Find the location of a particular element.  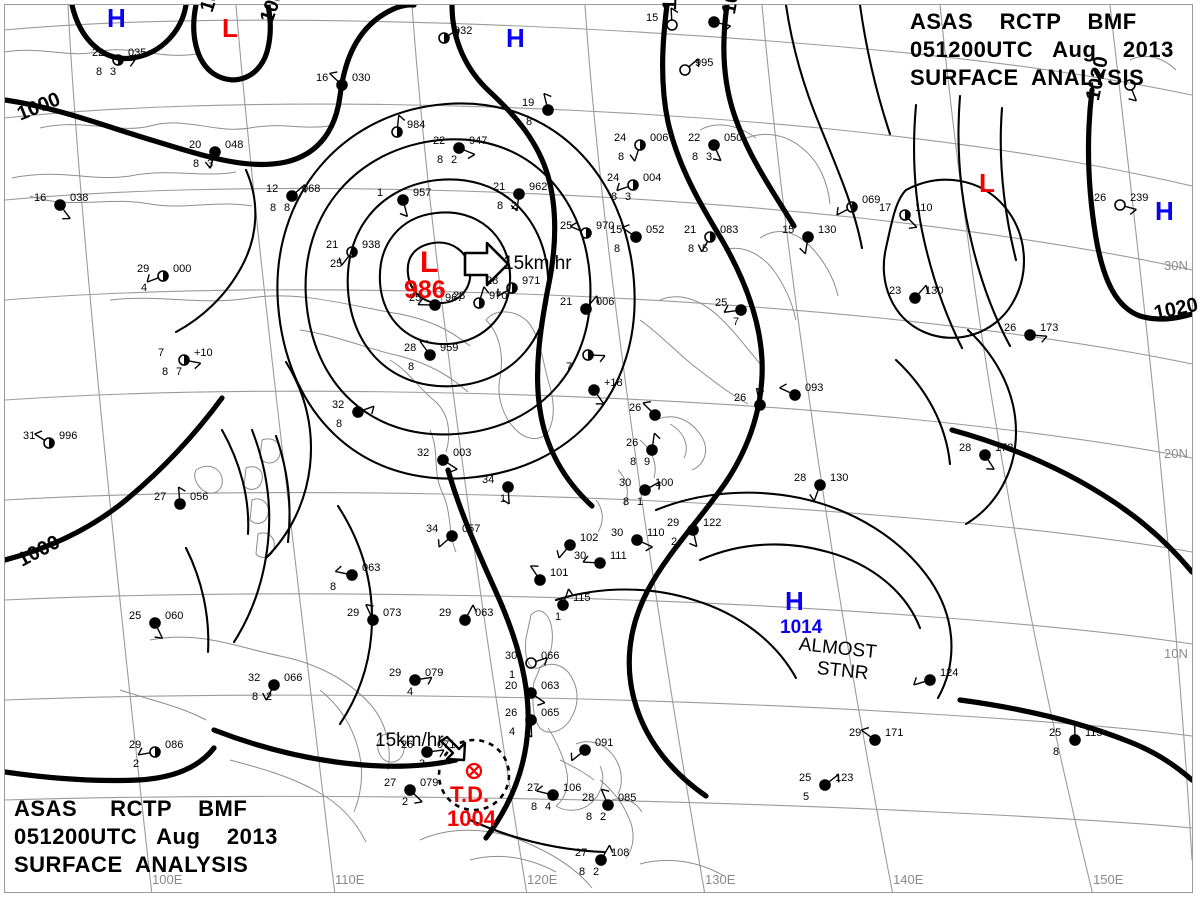

station-temperature: 29 is located at coordinates (673, 523).